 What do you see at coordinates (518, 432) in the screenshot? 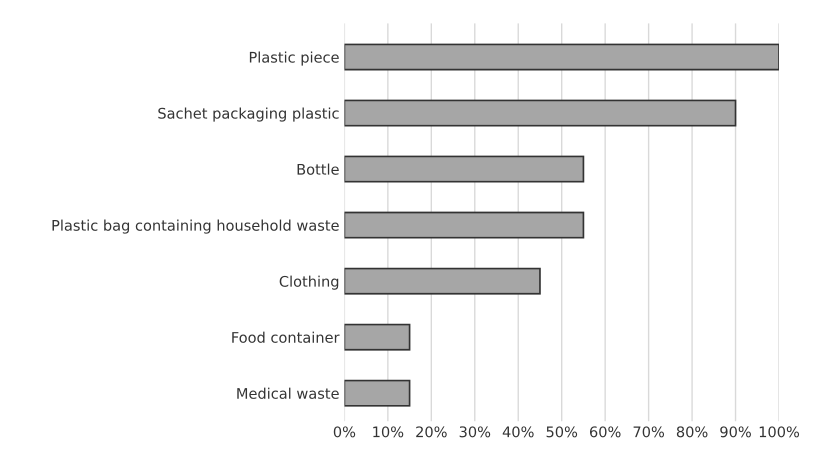
I see `x-tick-label: 40%` at bounding box center [518, 432].